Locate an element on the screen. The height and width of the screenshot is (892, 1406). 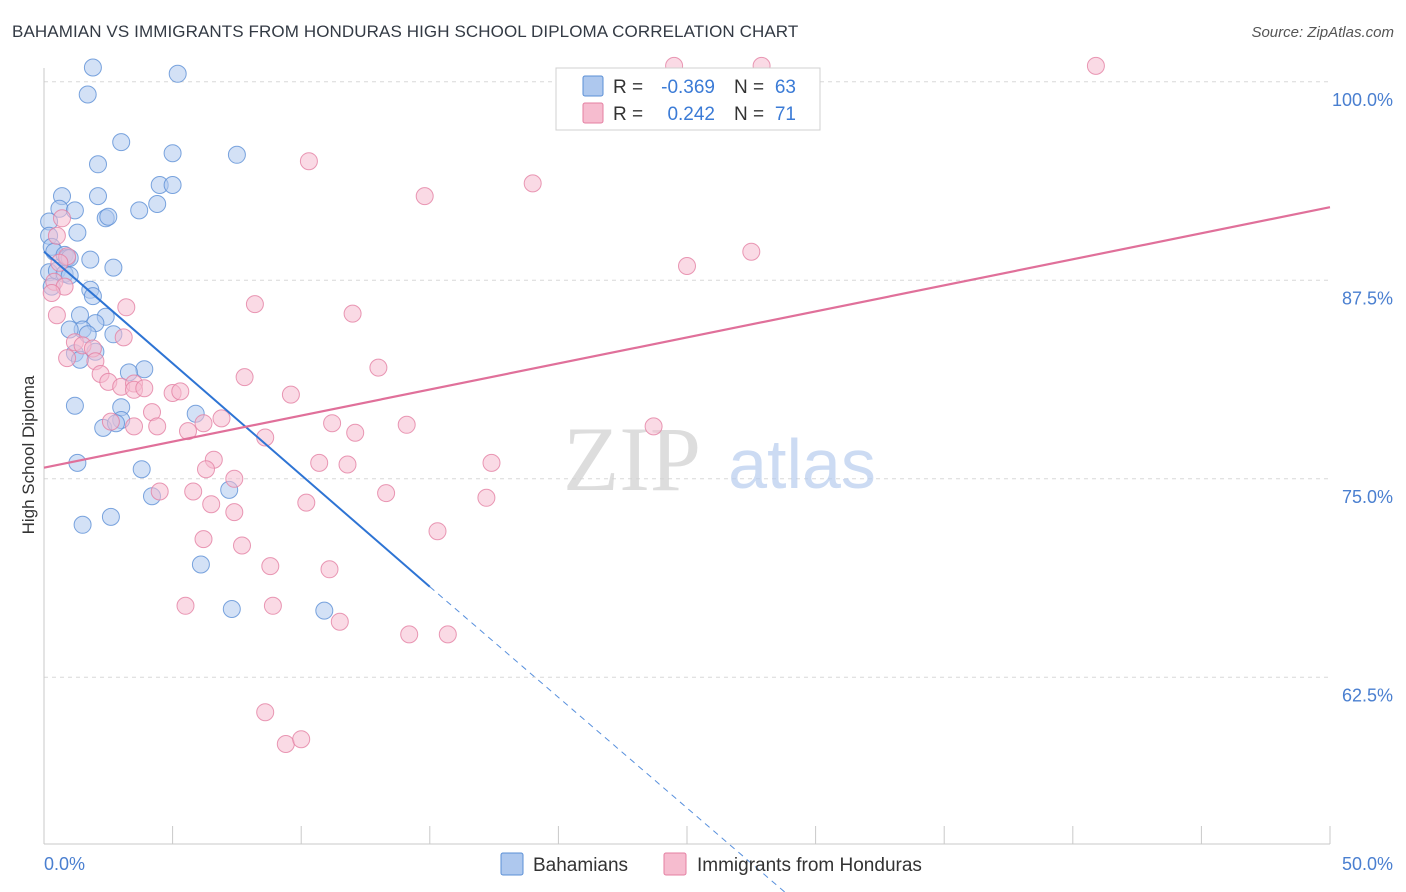
stats-legend-box: R = -0.369 N = 63 R = 0.242 N = 71 is located at coordinates (688, 99).